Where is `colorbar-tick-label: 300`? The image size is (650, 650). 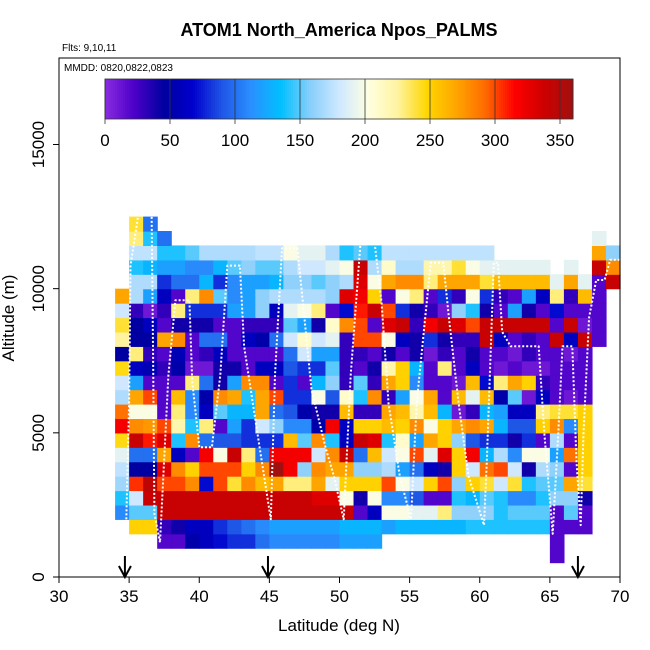 colorbar-tick-label: 300 is located at coordinates (495, 140).